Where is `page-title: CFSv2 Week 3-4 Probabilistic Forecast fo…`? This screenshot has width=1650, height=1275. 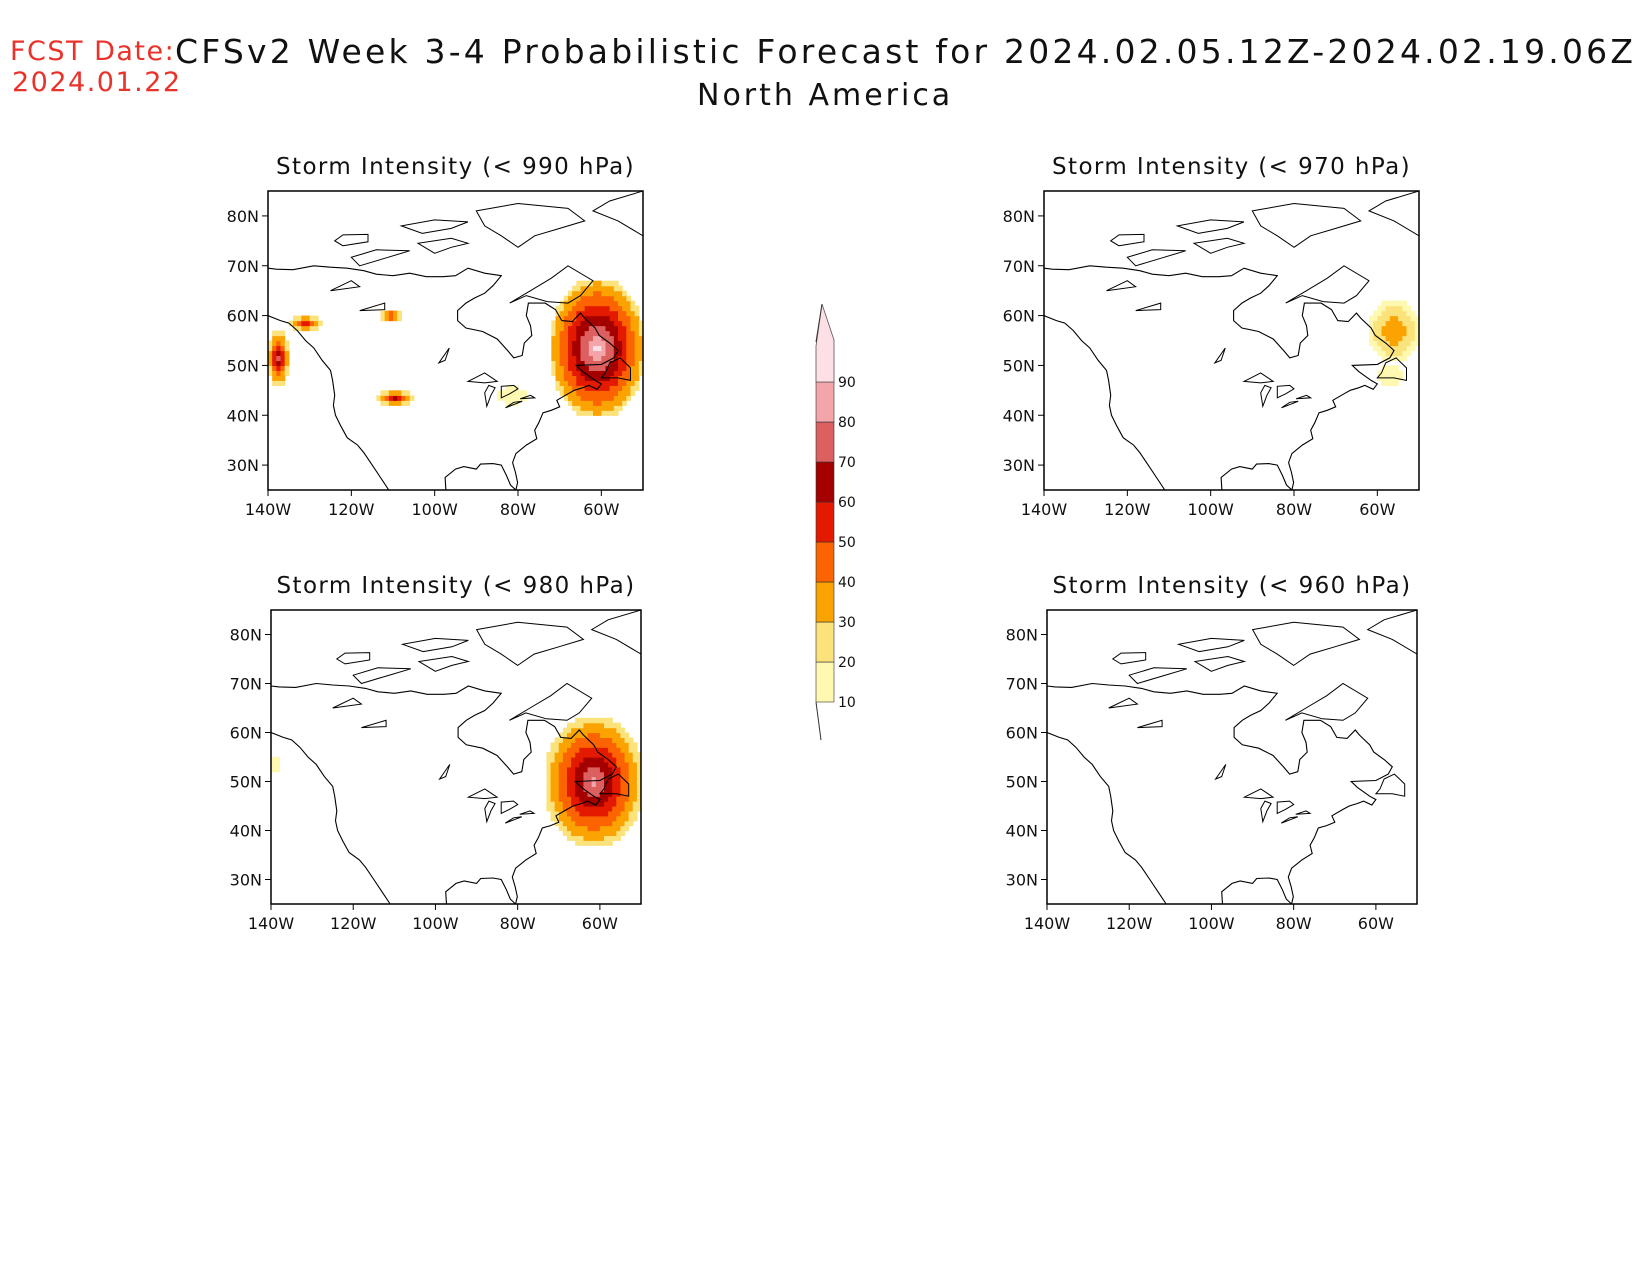 page-title: CFSv2 Week 3-4 Probabilistic Forecast fo… is located at coordinates (906, 51).